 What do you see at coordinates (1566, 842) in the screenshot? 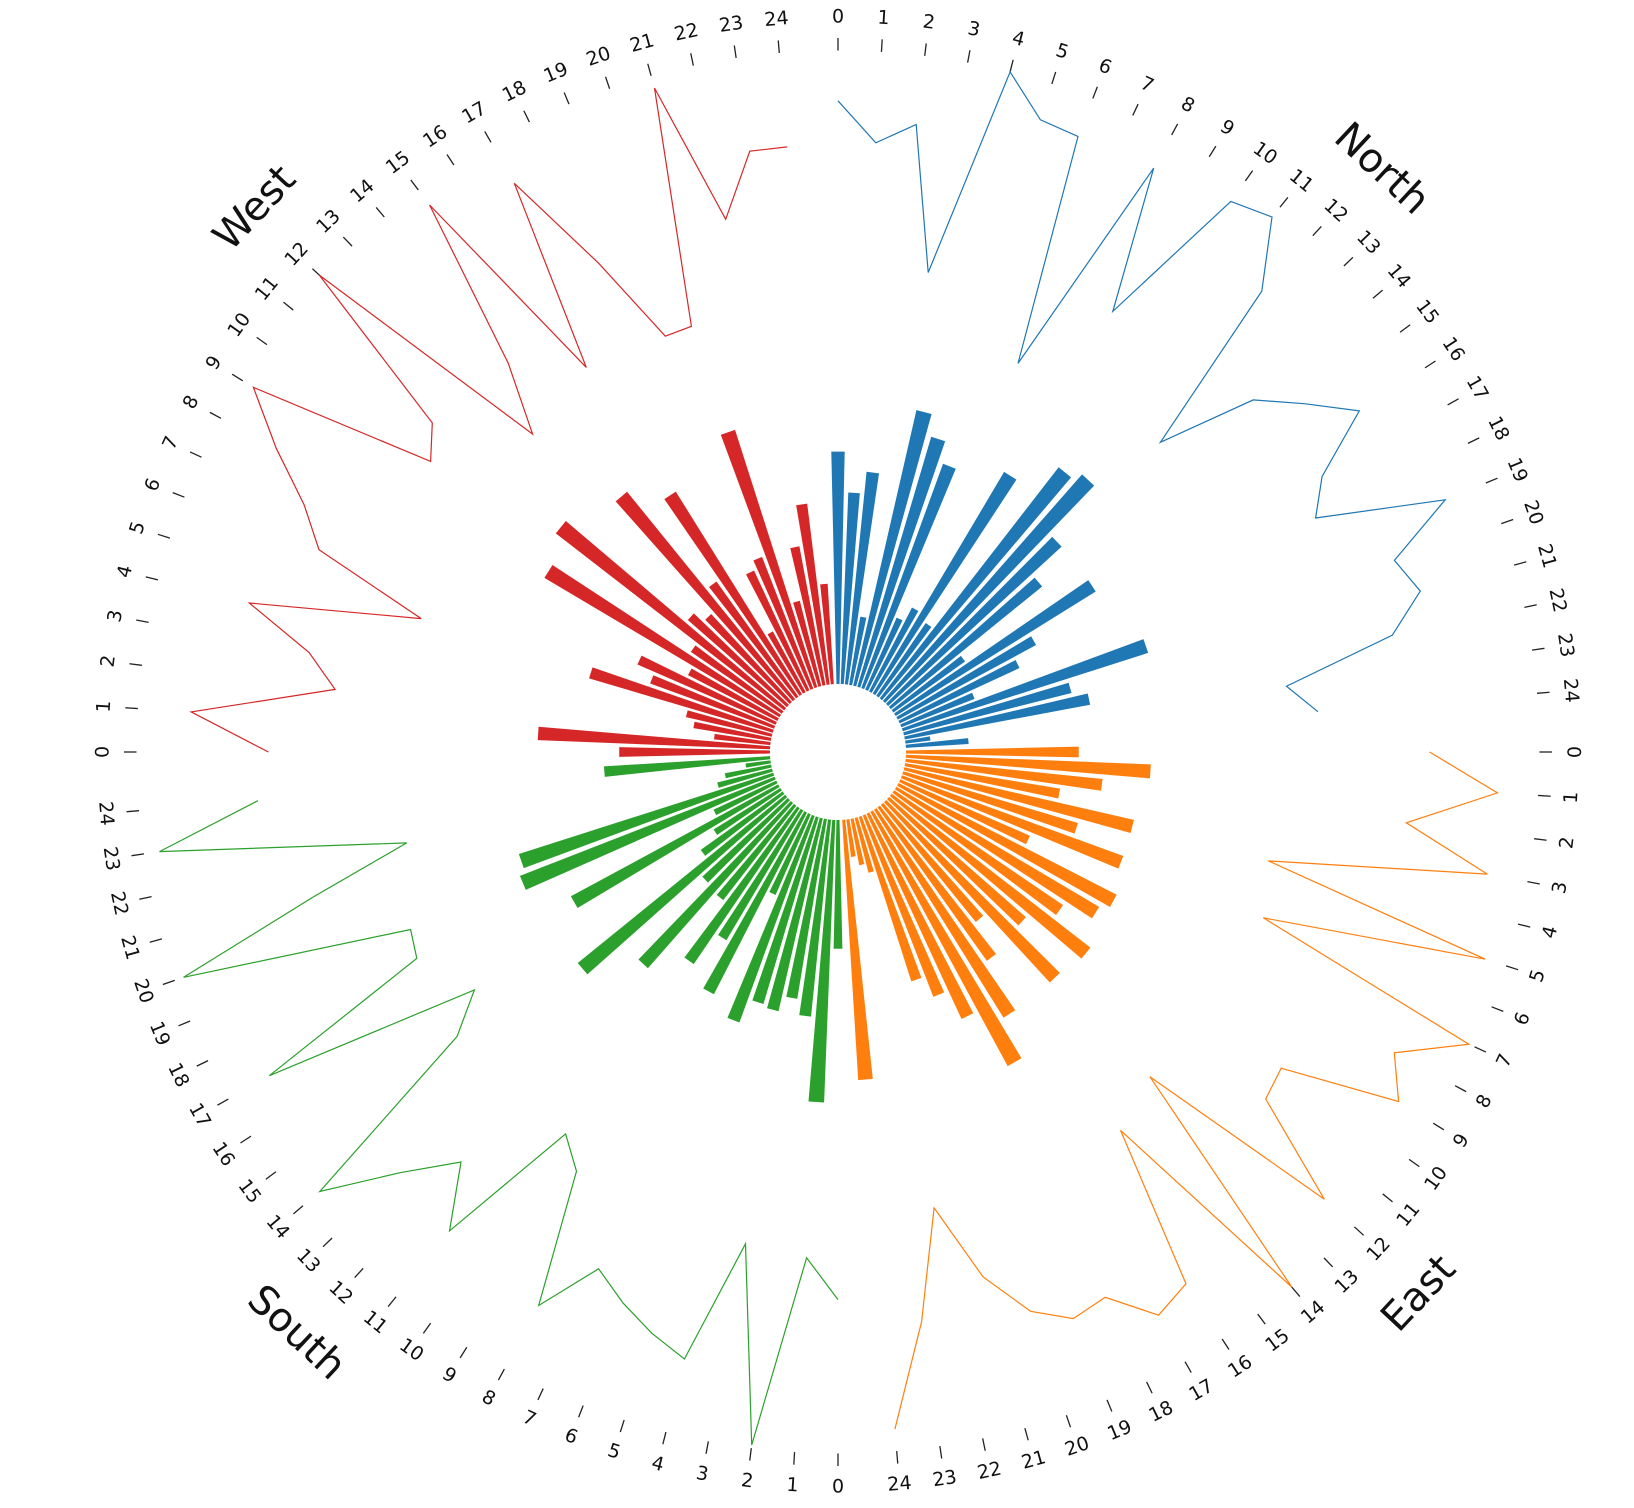
I see `hour-label: 2` at bounding box center [1566, 842].